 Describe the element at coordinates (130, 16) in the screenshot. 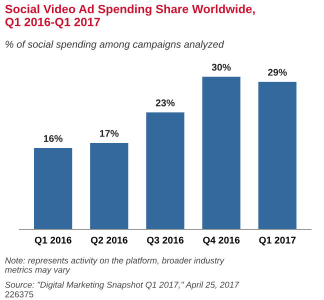

I see `chart-title: Social Video Ad Spending Share Worldwide, Q1 2016-Q1 2017` at that location.